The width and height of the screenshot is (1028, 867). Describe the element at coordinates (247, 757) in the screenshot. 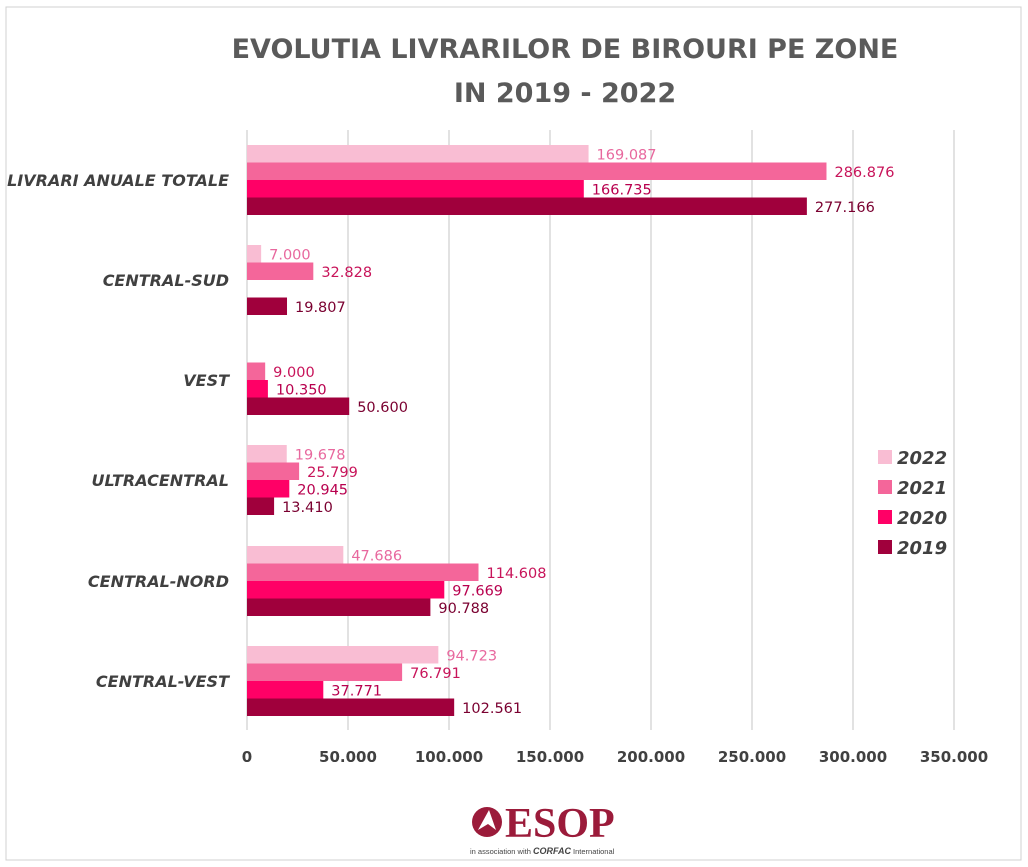

I see `x-tick-label: 0` at that location.